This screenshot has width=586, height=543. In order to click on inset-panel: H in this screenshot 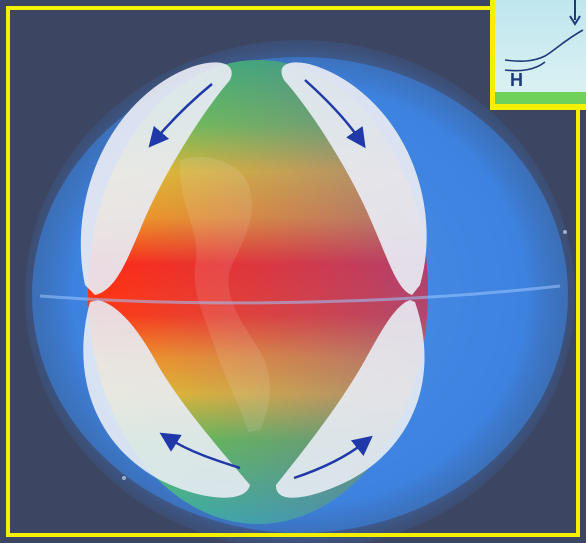, I will do `click(540, 52)`.